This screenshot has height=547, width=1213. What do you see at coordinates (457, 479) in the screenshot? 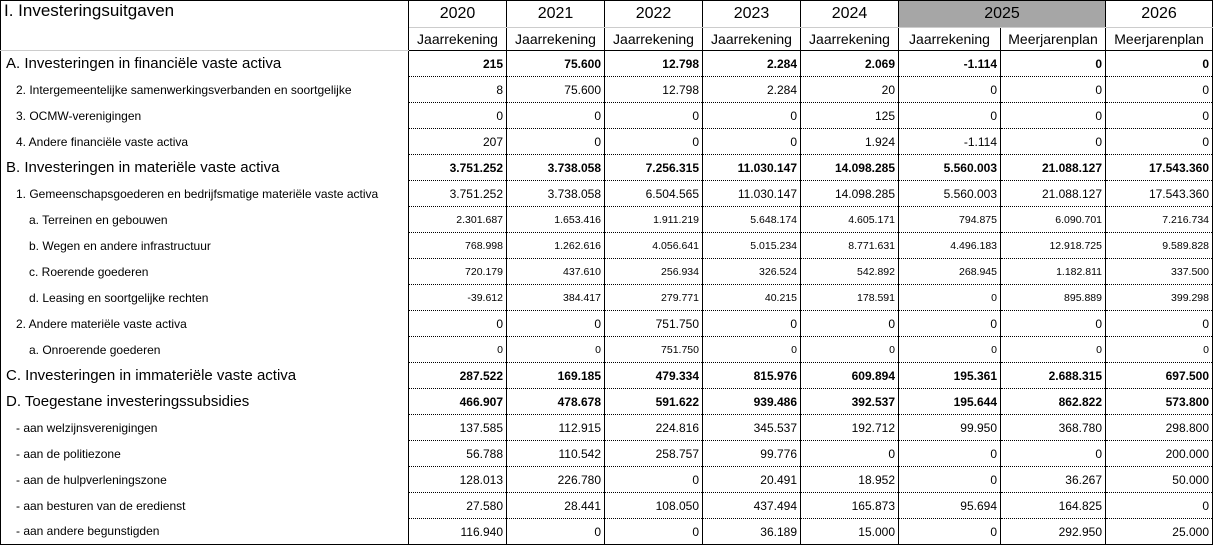
I see `value-cell: 128.013` at bounding box center [457, 479].